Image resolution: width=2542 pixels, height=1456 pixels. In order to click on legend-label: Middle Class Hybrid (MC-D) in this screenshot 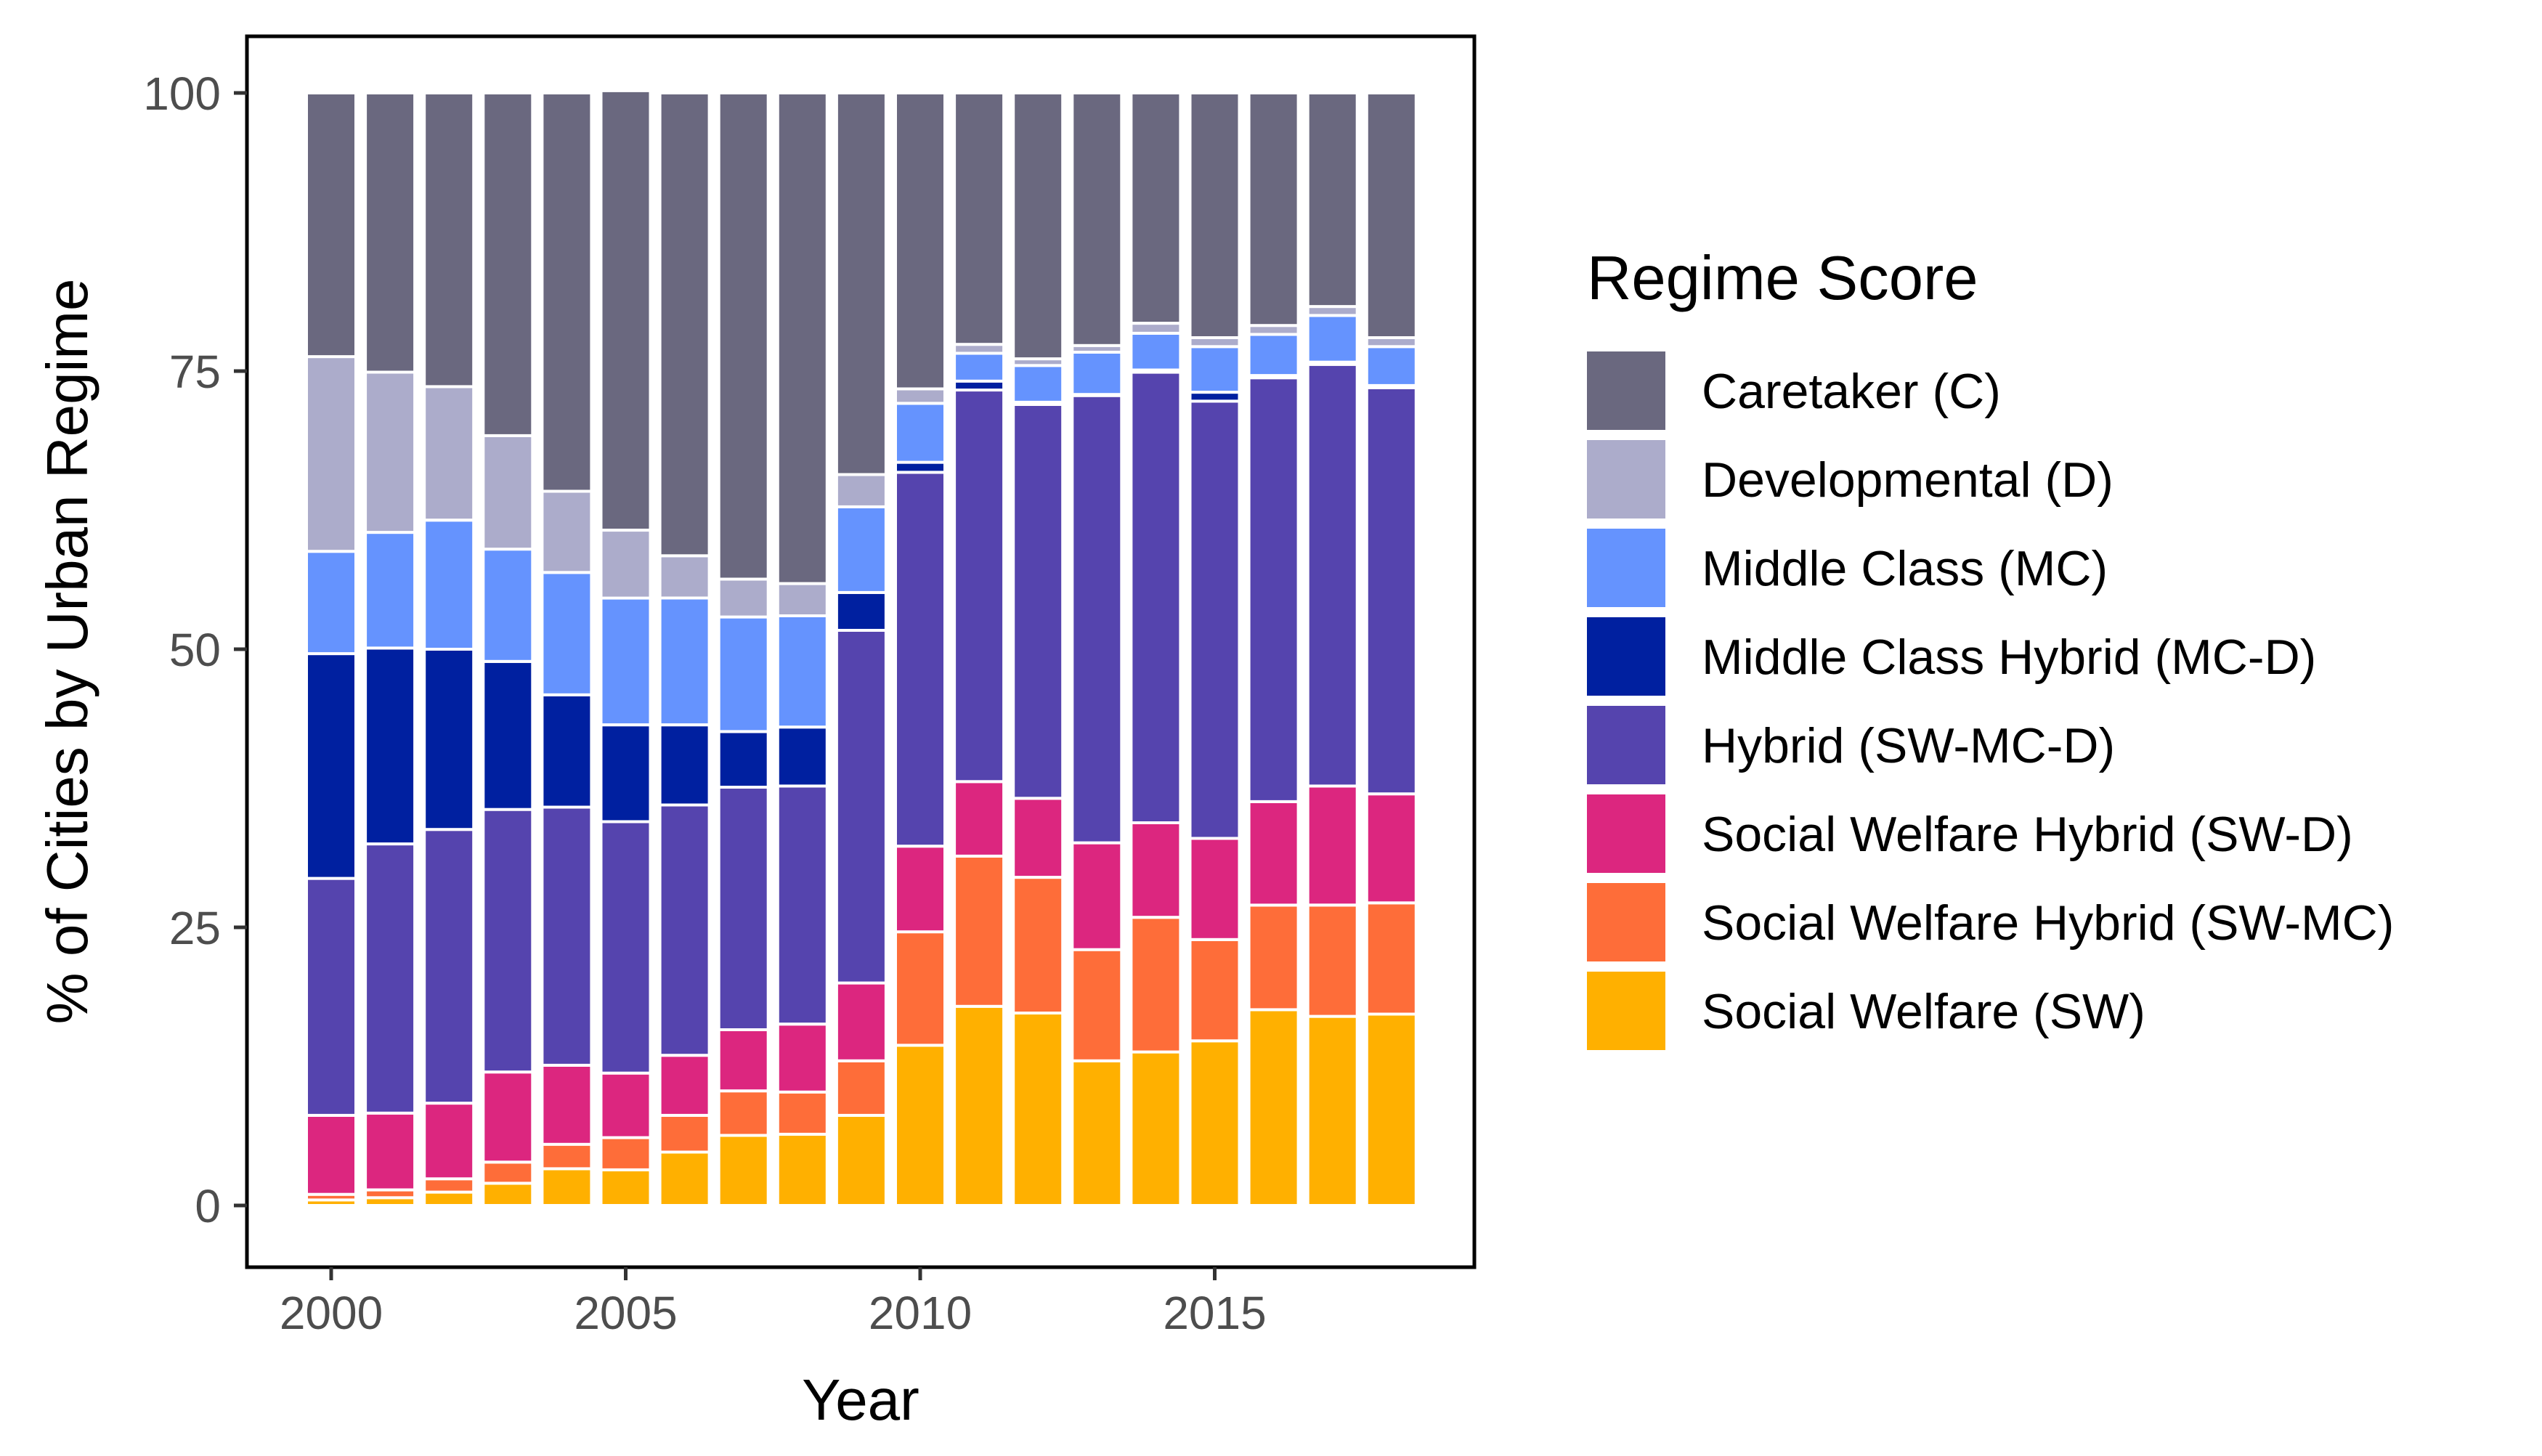, I will do `click(2009, 657)`.